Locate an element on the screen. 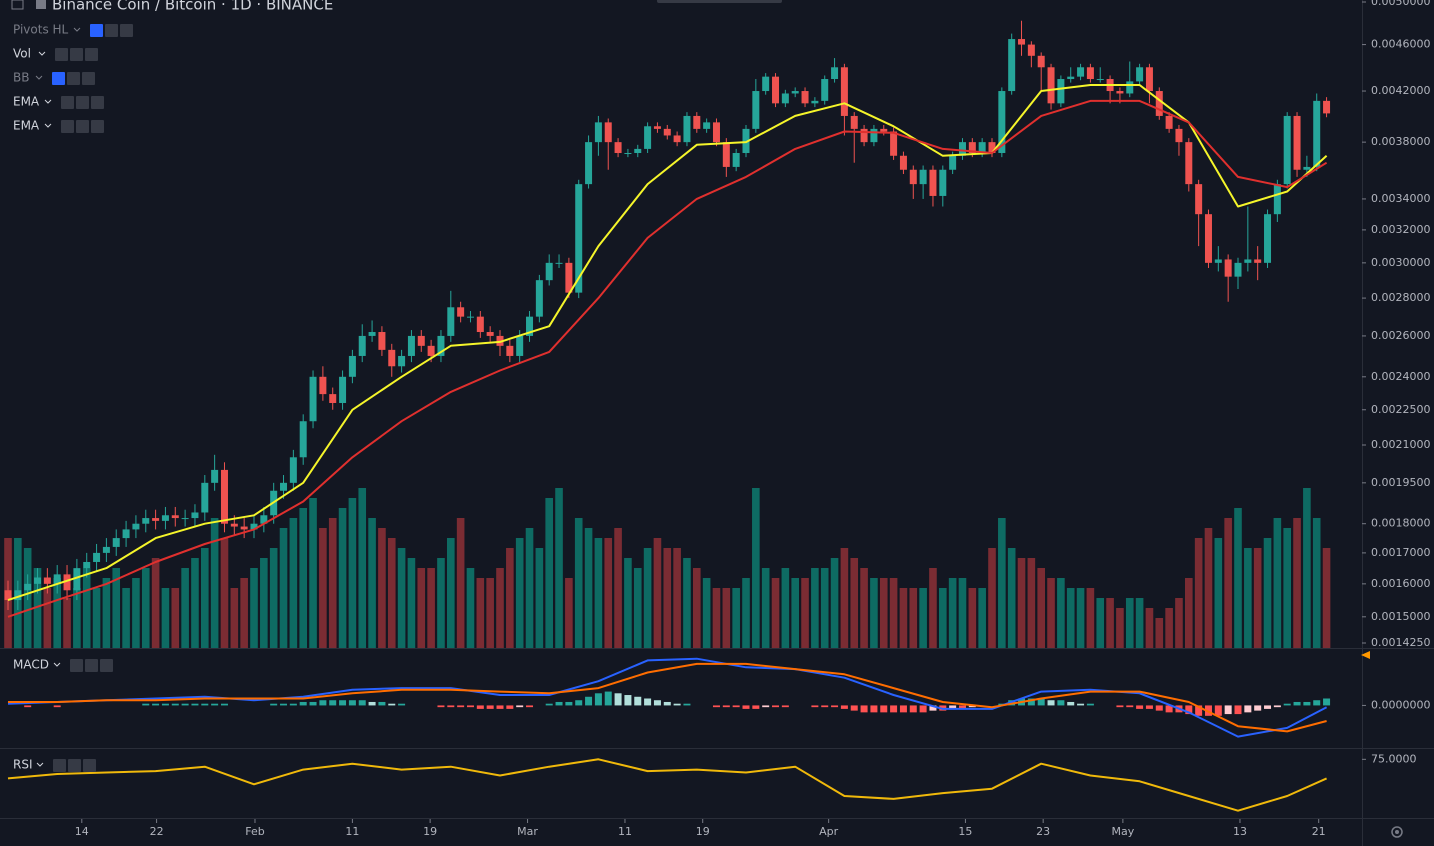 The image size is (1434, 846). top-handle is located at coordinates (719, 1).